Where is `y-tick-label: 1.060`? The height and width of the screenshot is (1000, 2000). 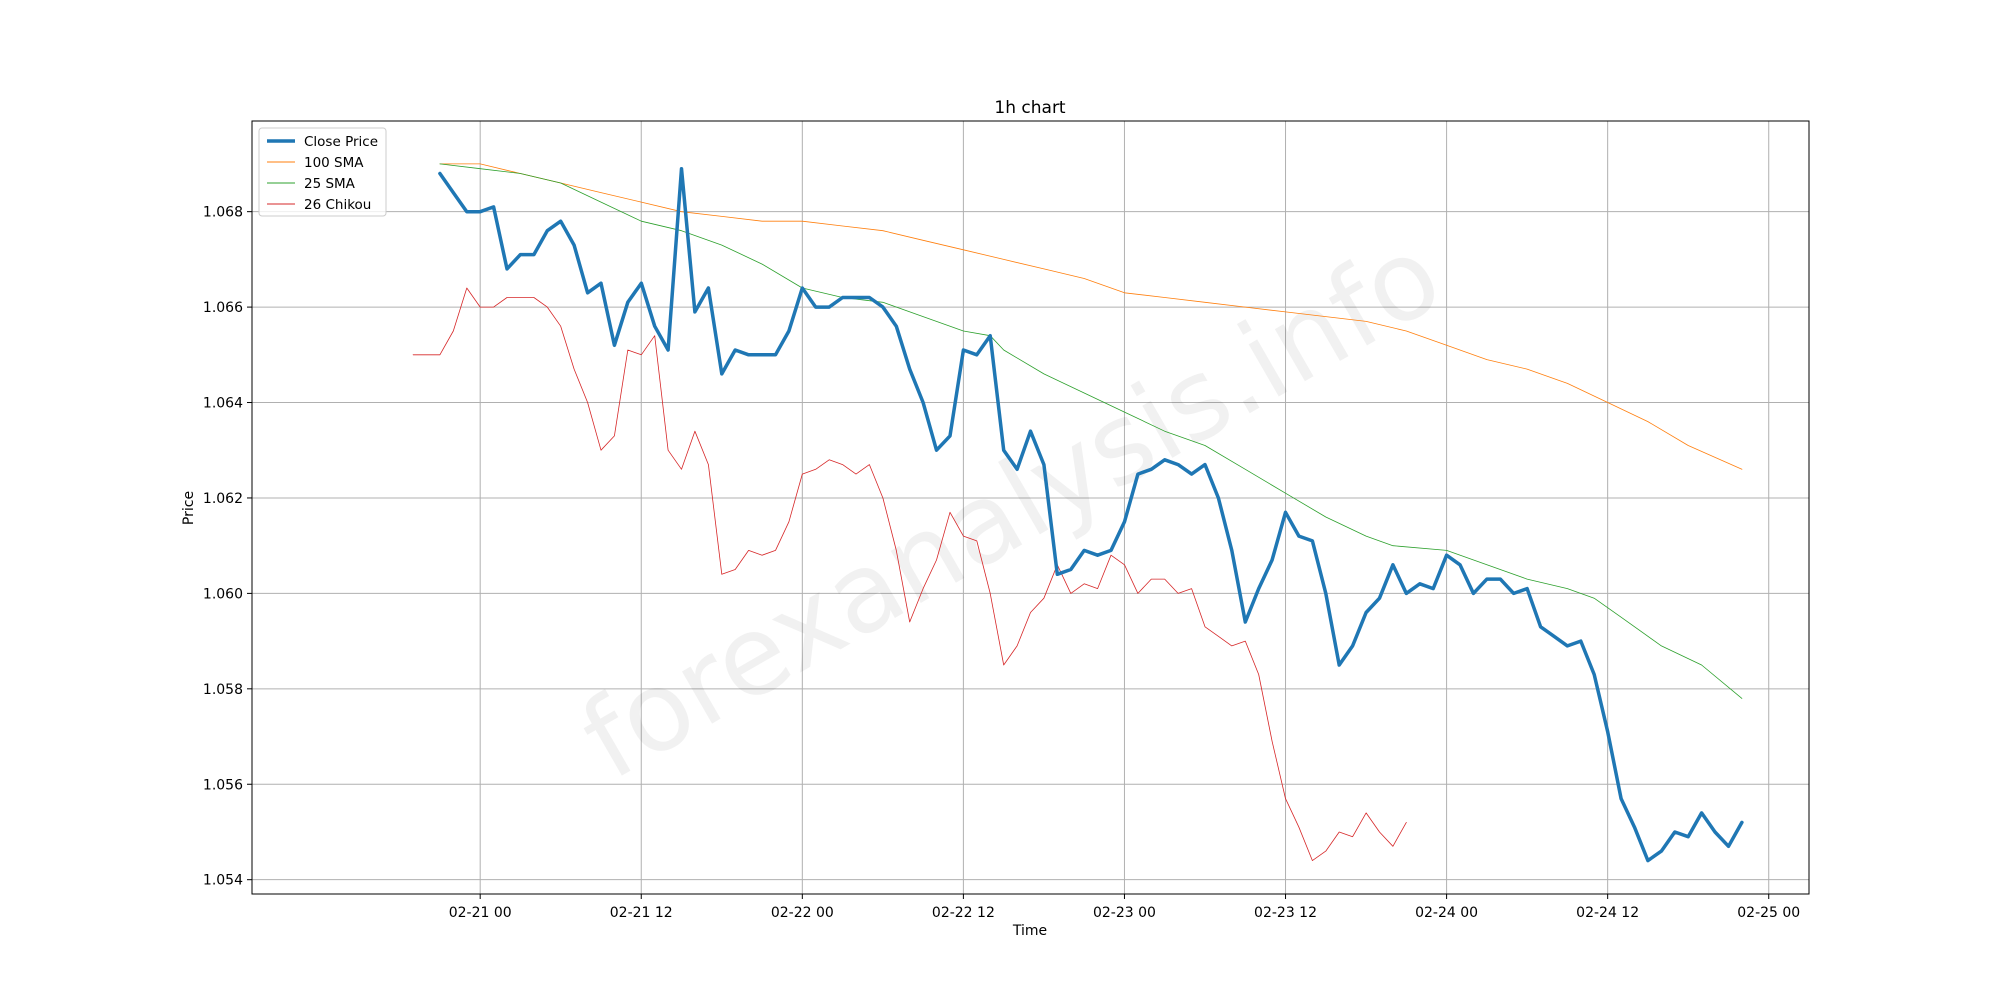 y-tick-label: 1.060 is located at coordinates (223, 594).